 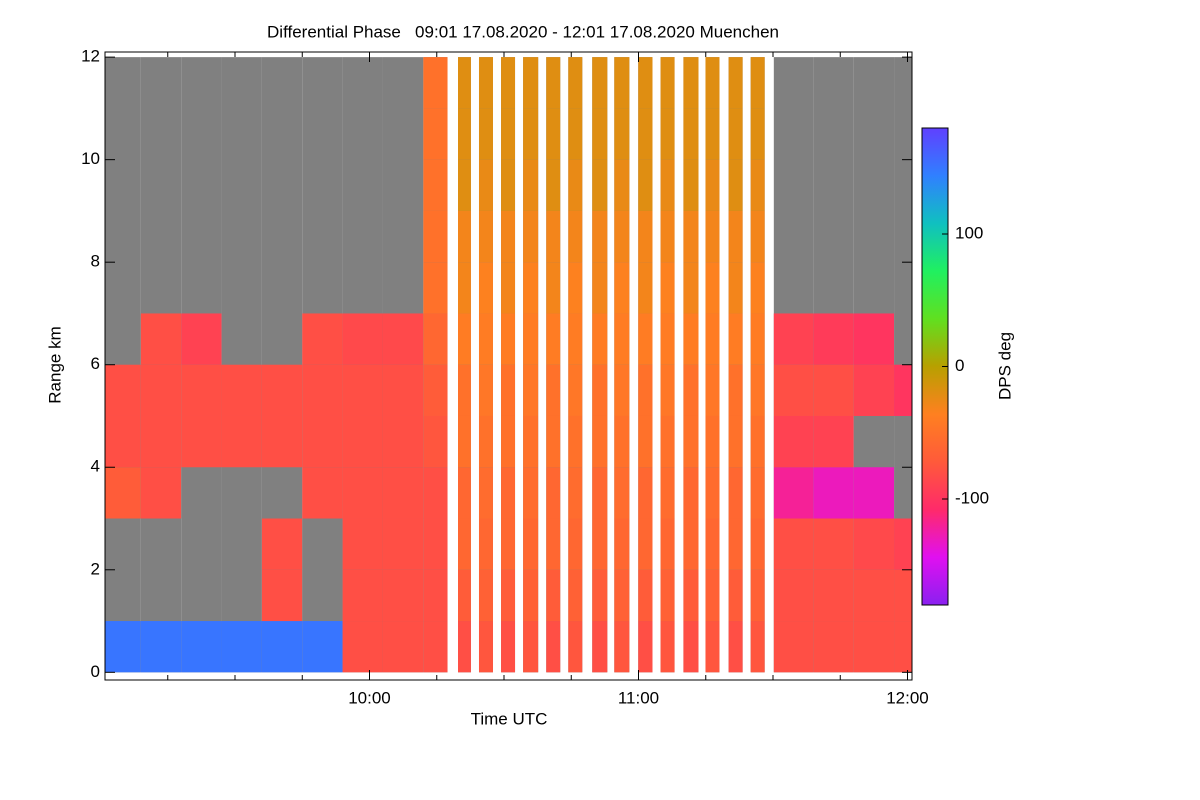 I want to click on y-tick-label: 2, so click(x=95, y=568).